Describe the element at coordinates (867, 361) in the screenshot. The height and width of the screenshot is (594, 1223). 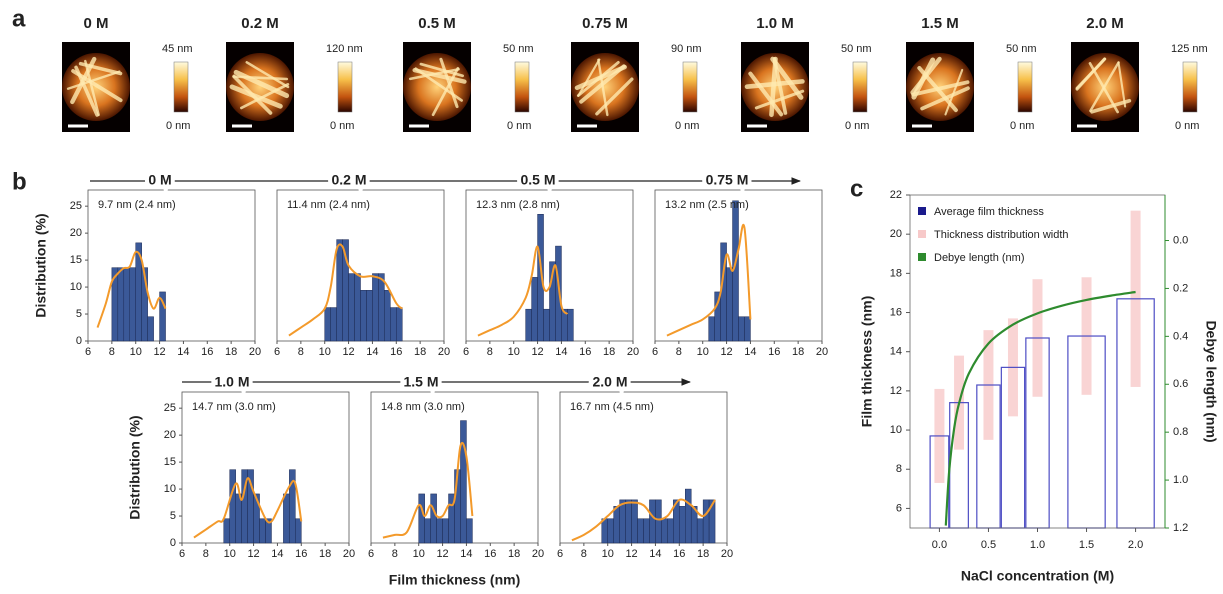
I see `y-axis-label: Film thickness (nm)` at that location.